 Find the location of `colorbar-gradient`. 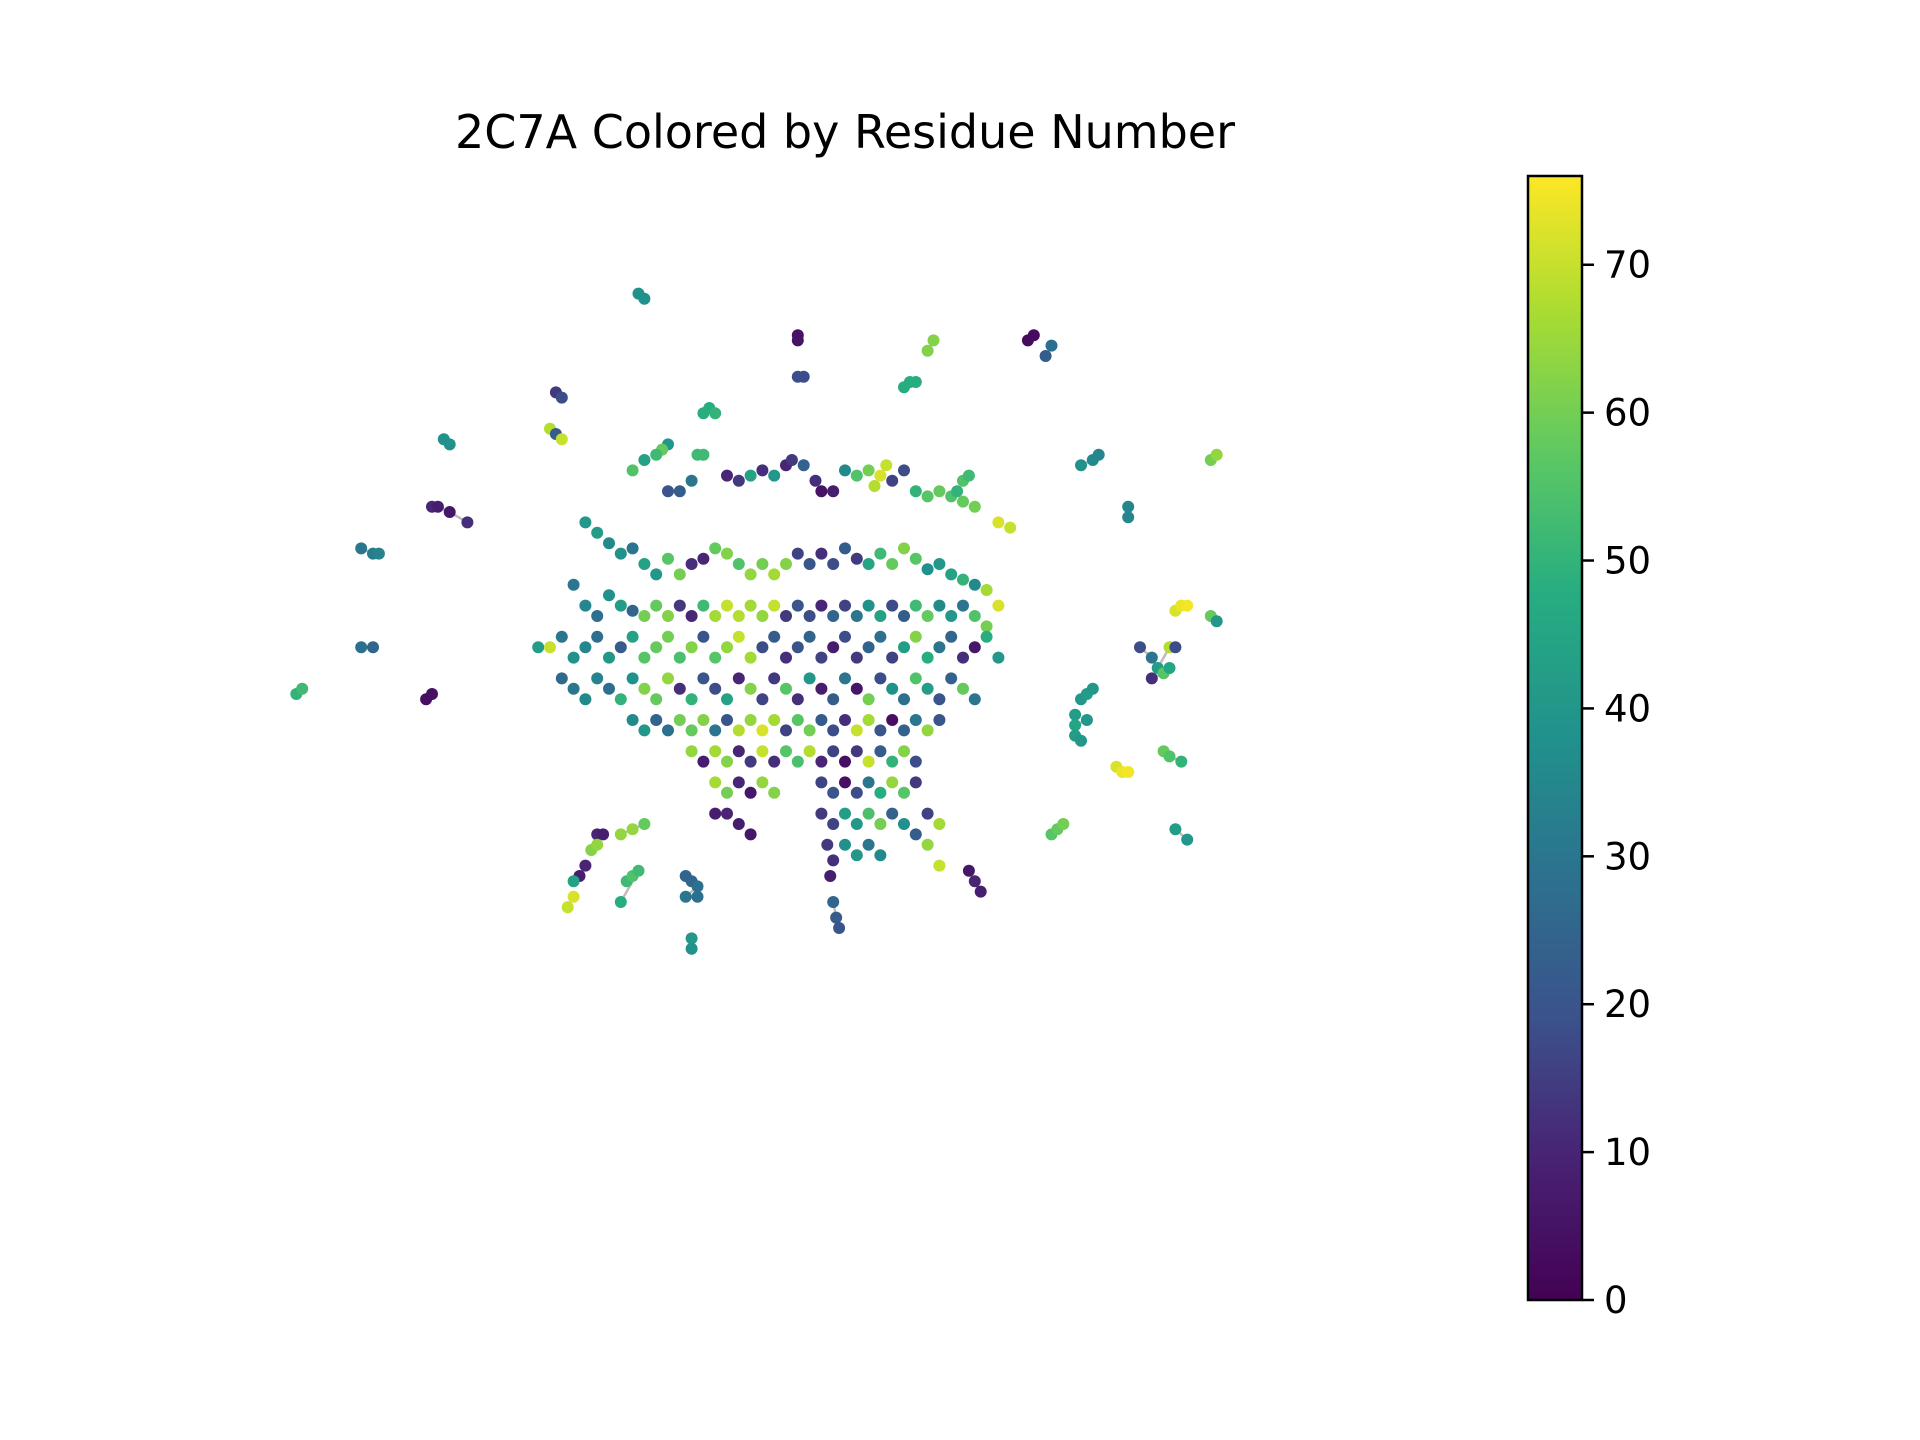

colorbar-gradient is located at coordinates (1555, 738).